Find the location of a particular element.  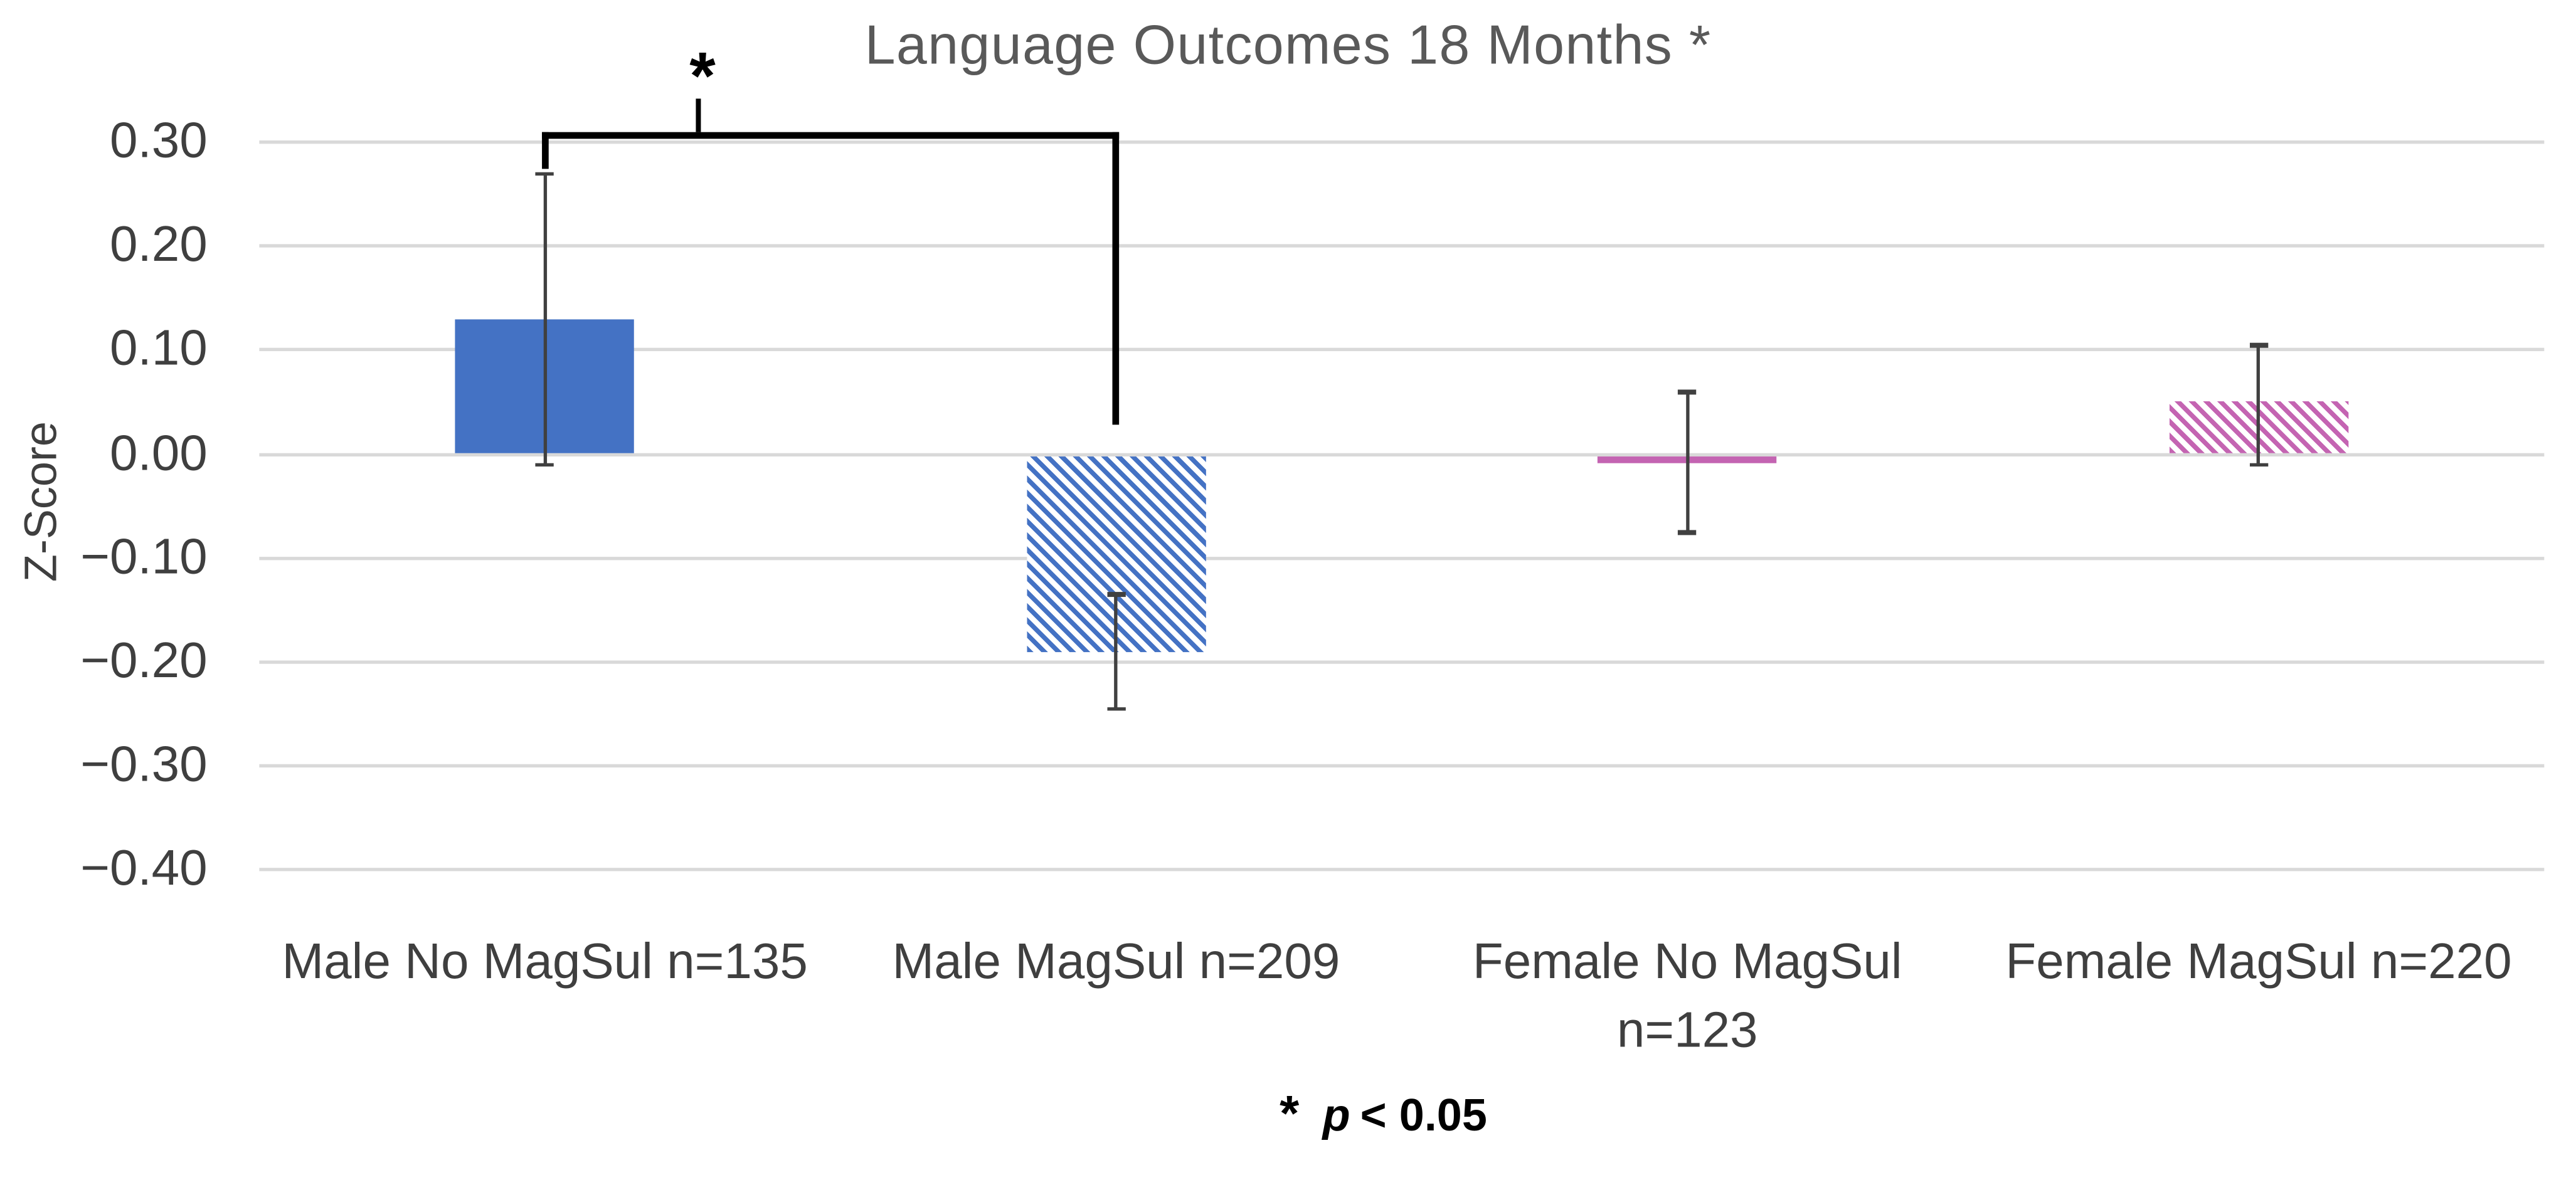

gridline-−0.10 is located at coordinates (1402, 558).